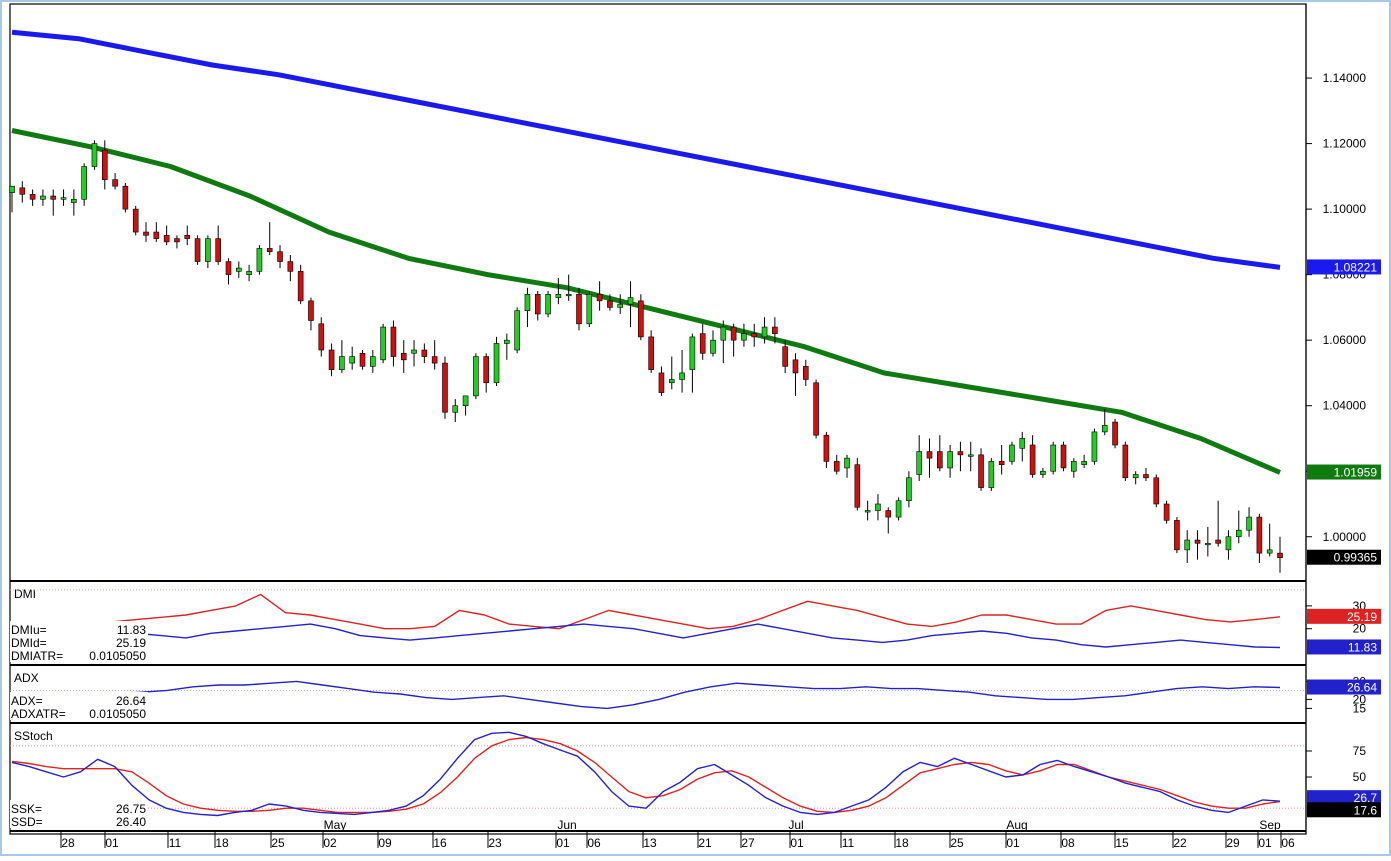  I want to click on readout-value: 11.83, so click(131, 630).